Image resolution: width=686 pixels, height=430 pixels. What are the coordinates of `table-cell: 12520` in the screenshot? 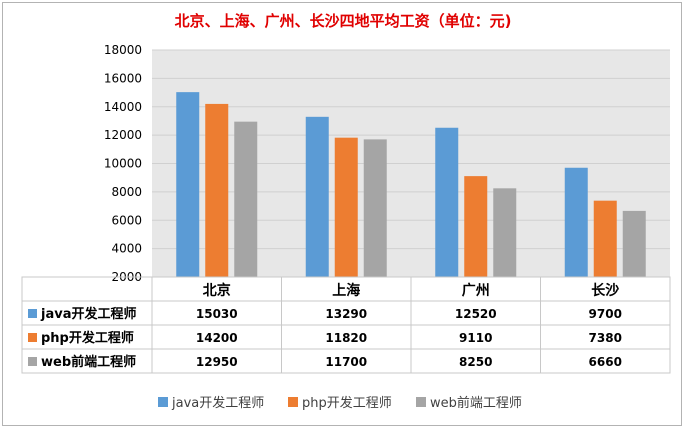 It's located at (476, 314).